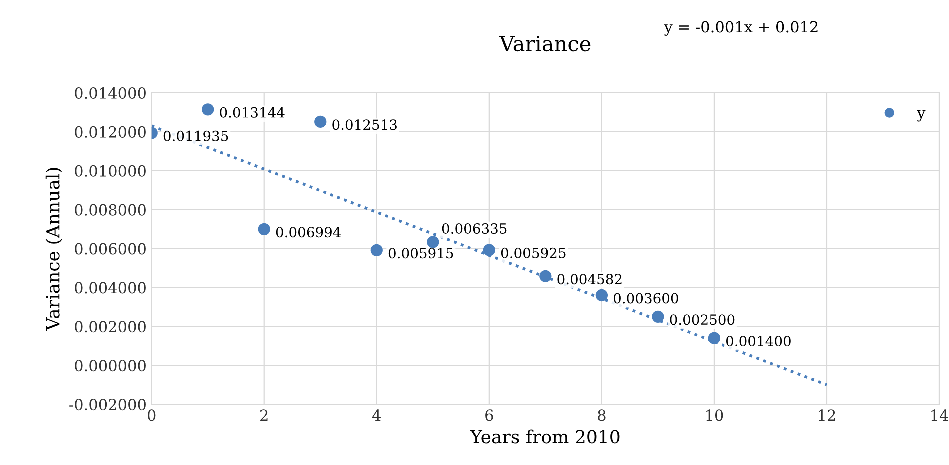 The width and height of the screenshot is (949, 465). I want to click on data-label: 0.006335, so click(474, 229).